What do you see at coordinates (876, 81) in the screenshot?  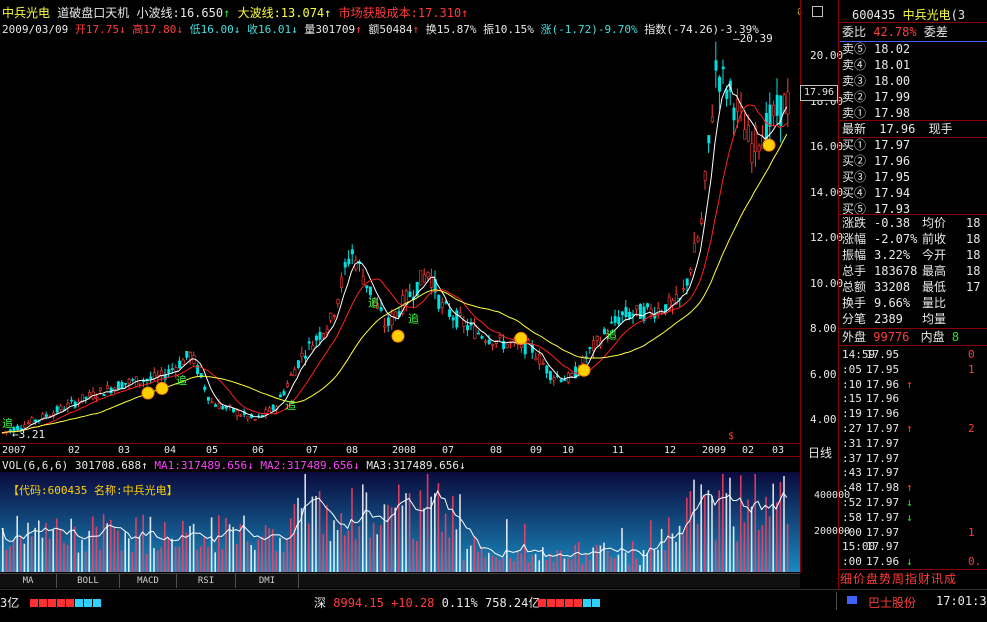 I see `sell-row: 卖③ 18.00` at bounding box center [876, 81].